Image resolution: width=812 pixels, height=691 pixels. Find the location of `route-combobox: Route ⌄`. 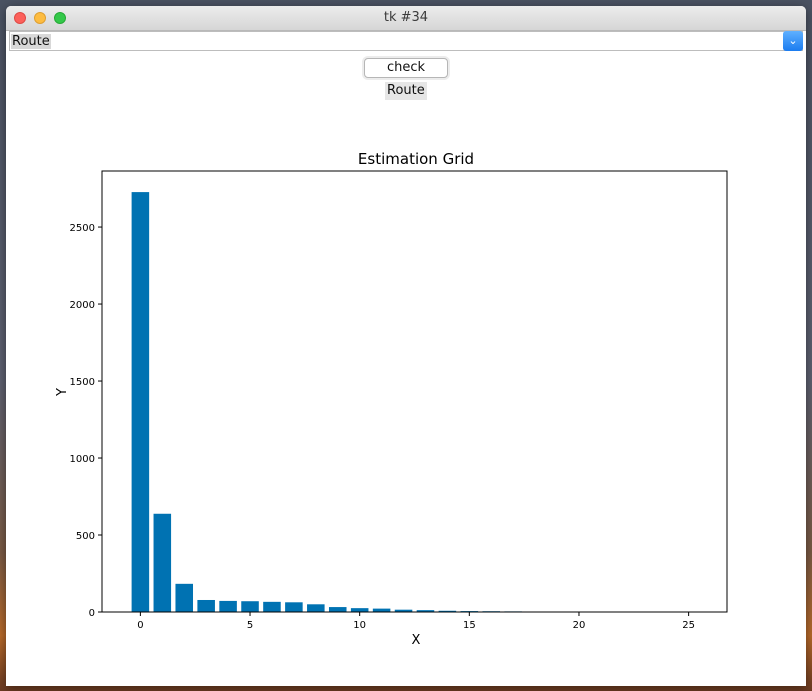

route-combobox: Route ⌄ is located at coordinates (406, 41).